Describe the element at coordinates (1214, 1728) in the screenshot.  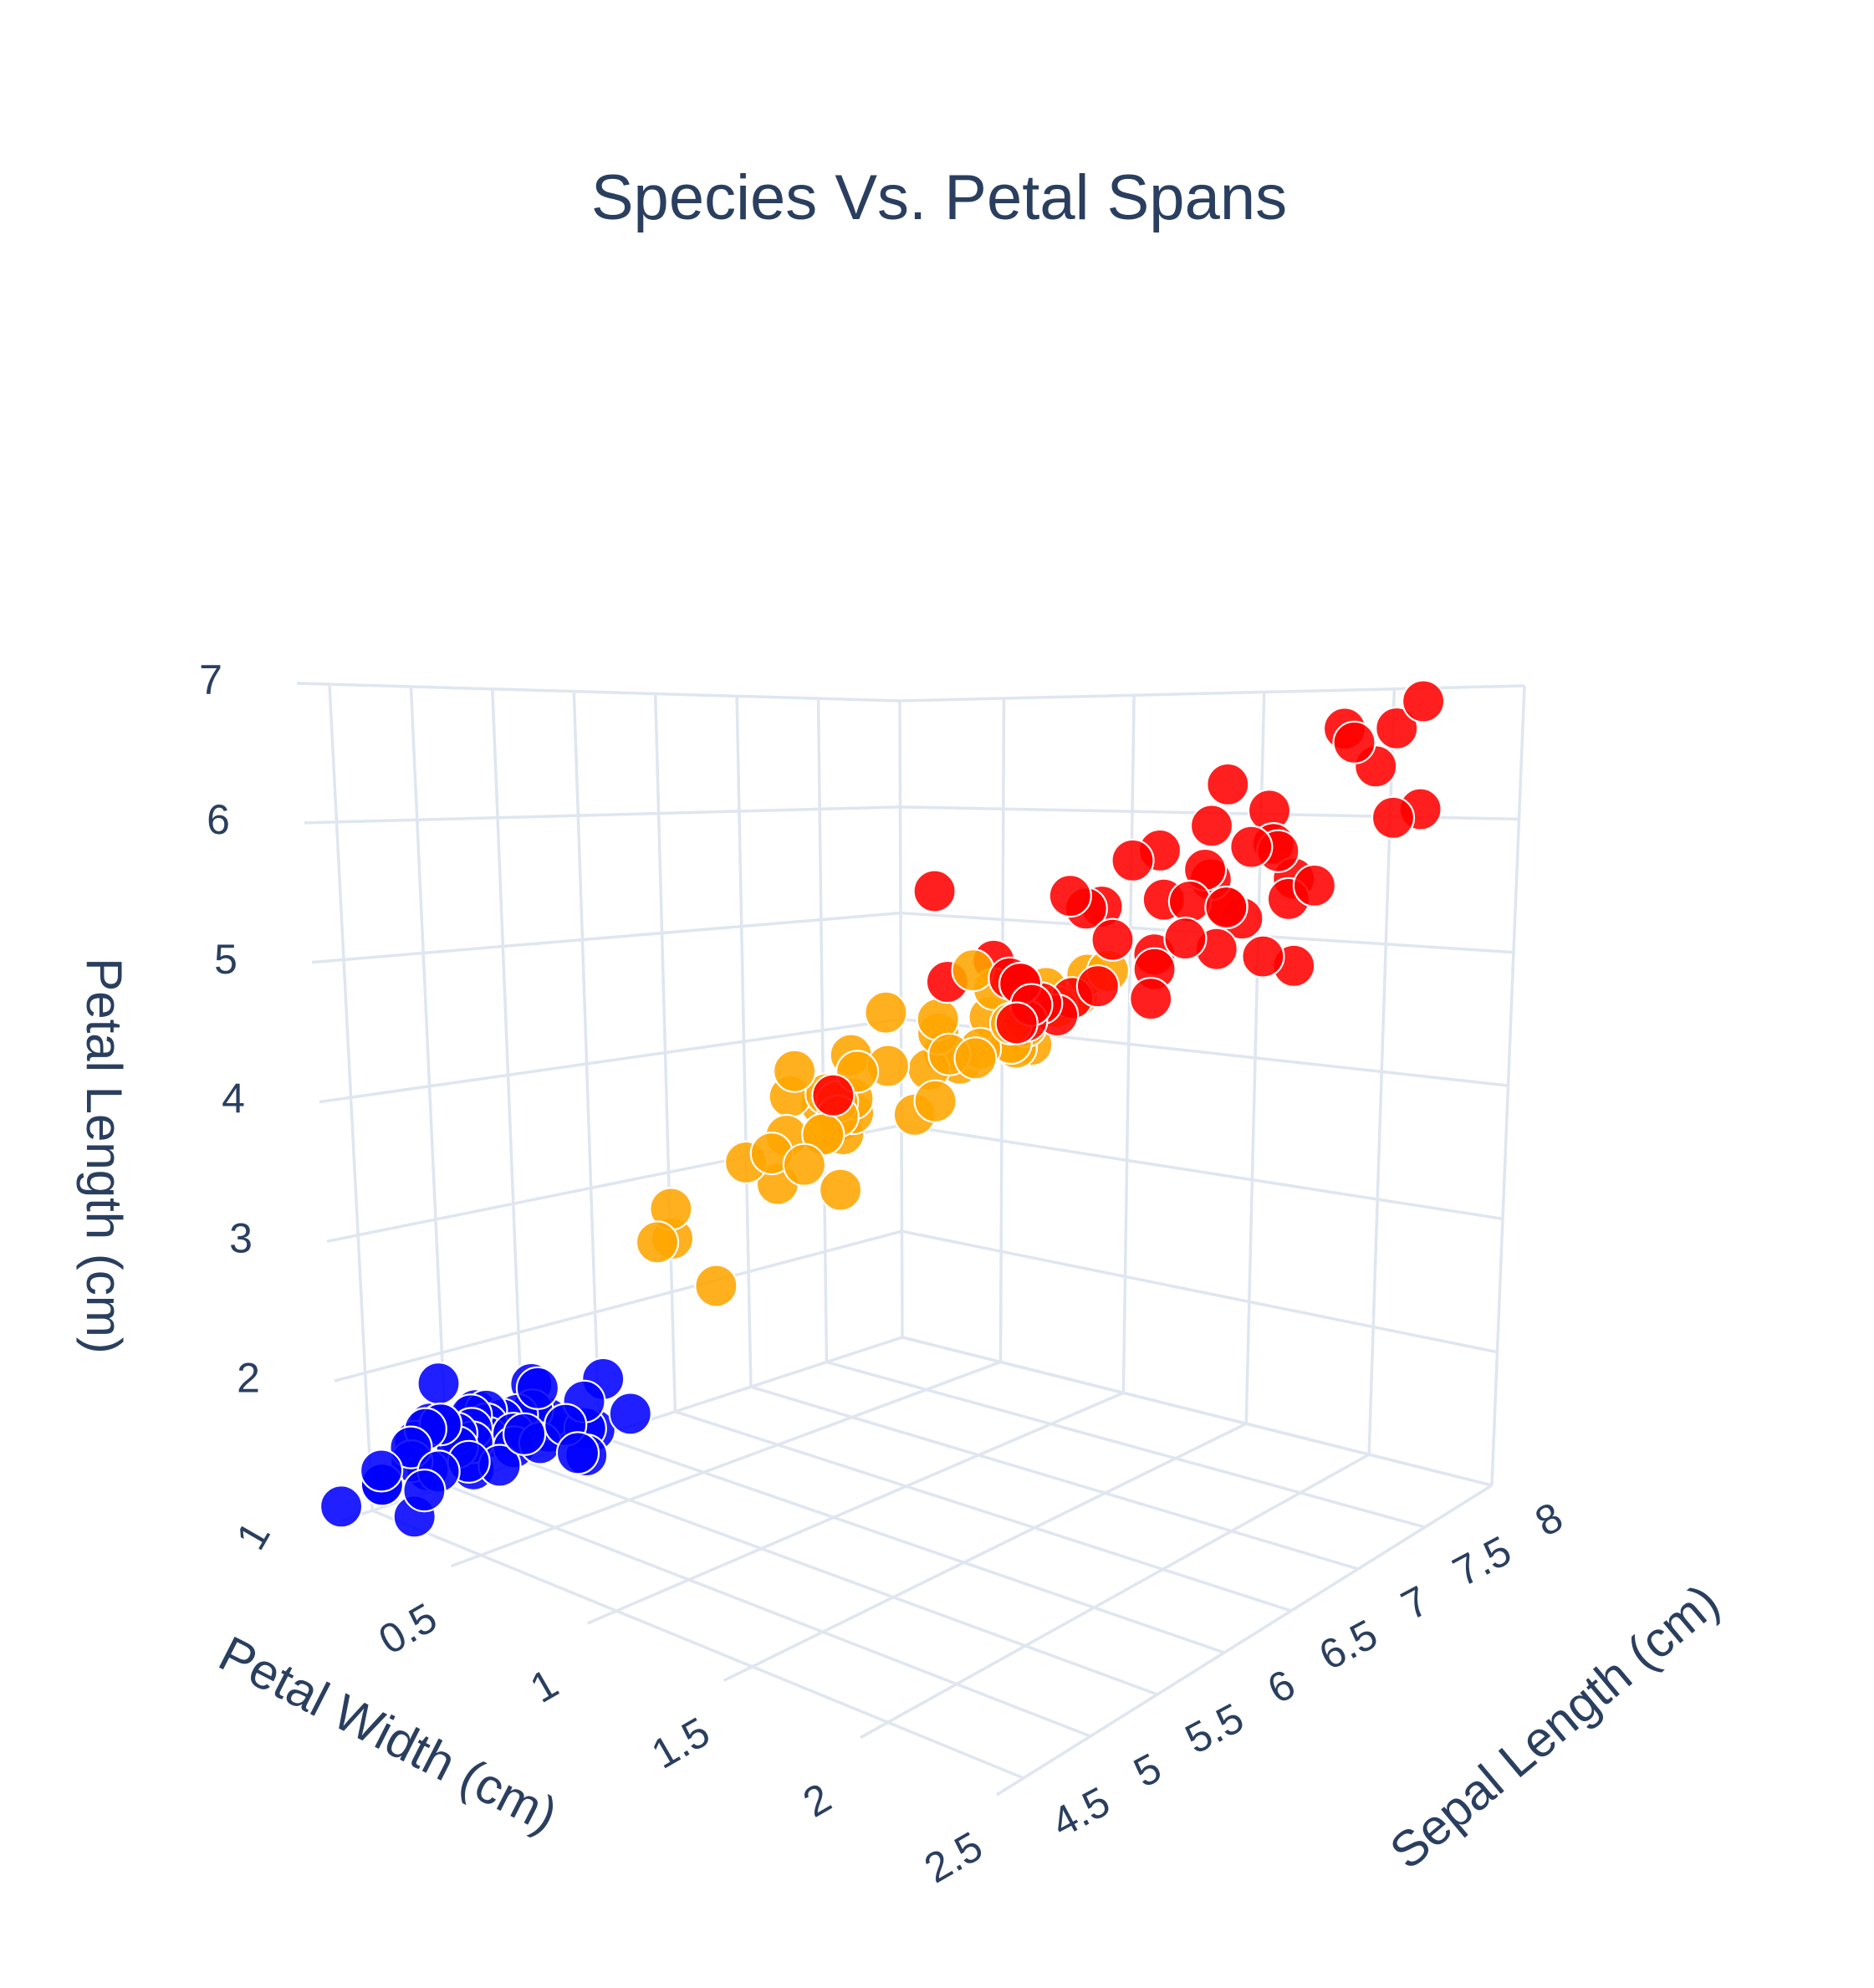
I see `x-tick-label: 5.5` at that location.